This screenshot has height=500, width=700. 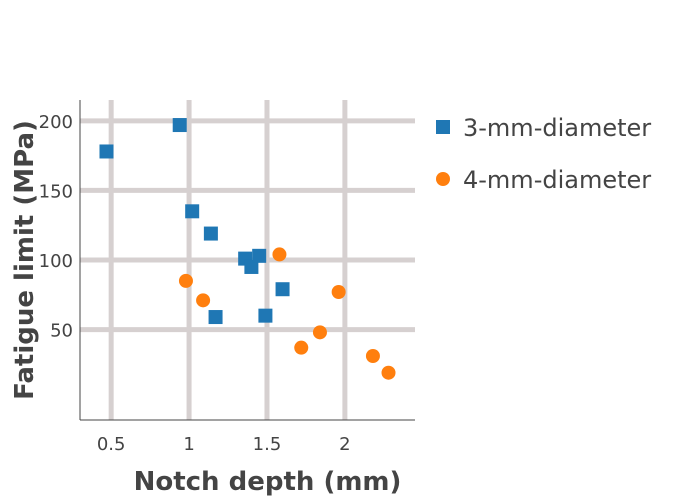 I want to click on x-tick-label: 2, so click(x=344, y=444).